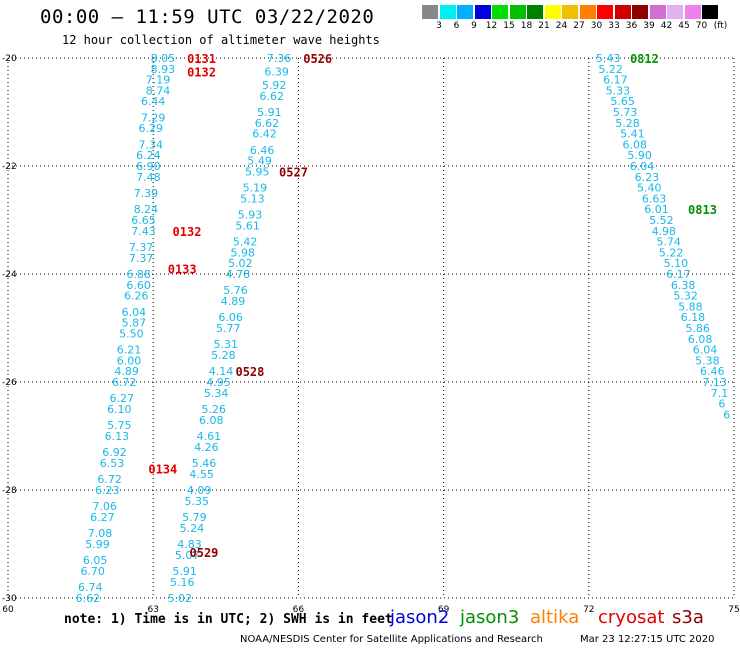  I want to click on legend-bin-label: 3, so click(439, 26).